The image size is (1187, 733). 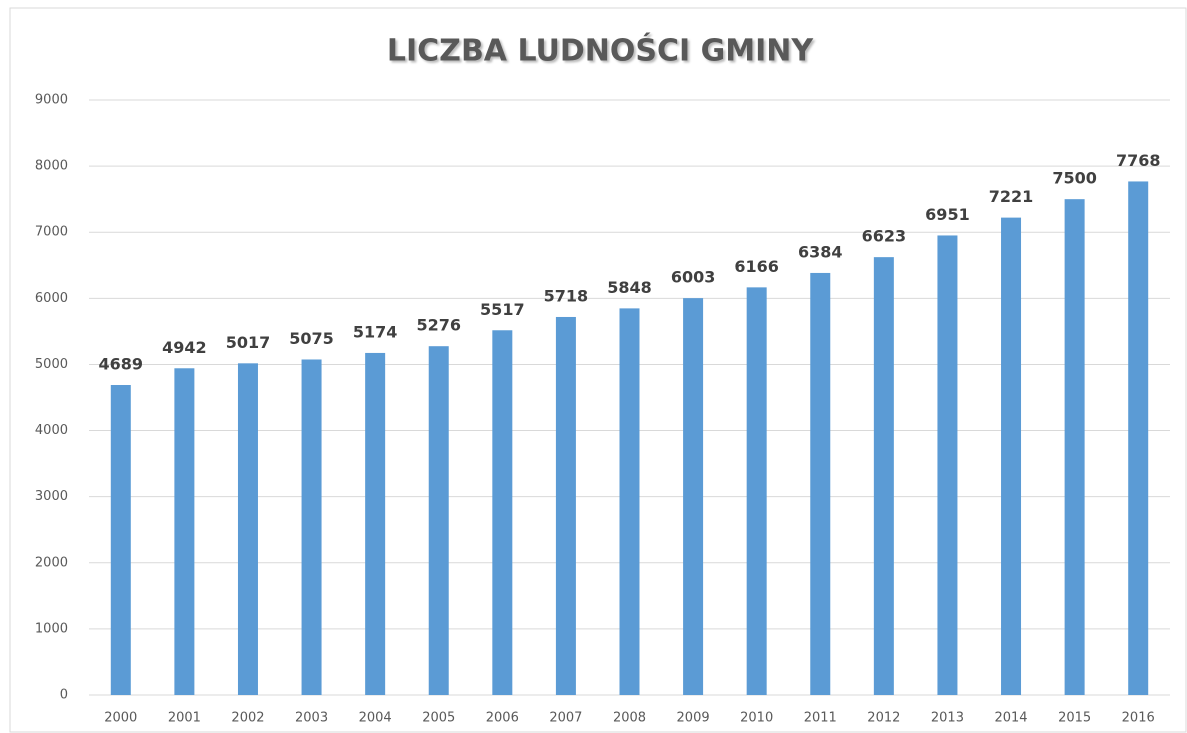 What do you see at coordinates (311, 338) in the screenshot?
I see `data-label: 5075` at bounding box center [311, 338].